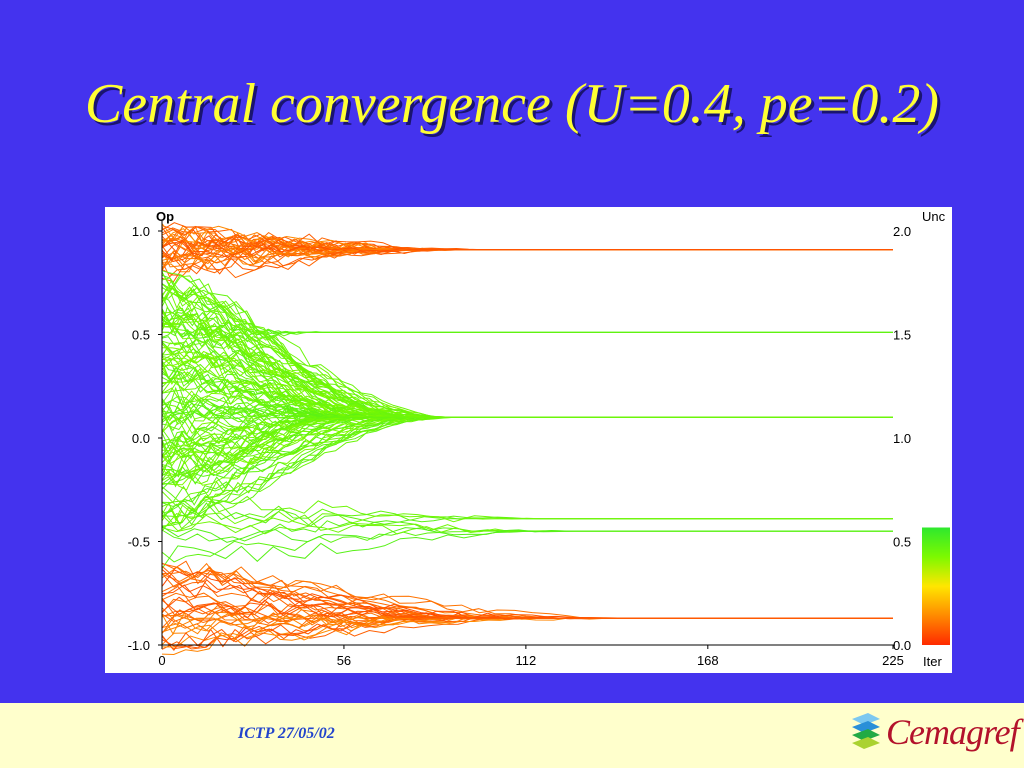  What do you see at coordinates (139, 542) in the screenshot?
I see `y-tick-label: -0.5` at bounding box center [139, 542].